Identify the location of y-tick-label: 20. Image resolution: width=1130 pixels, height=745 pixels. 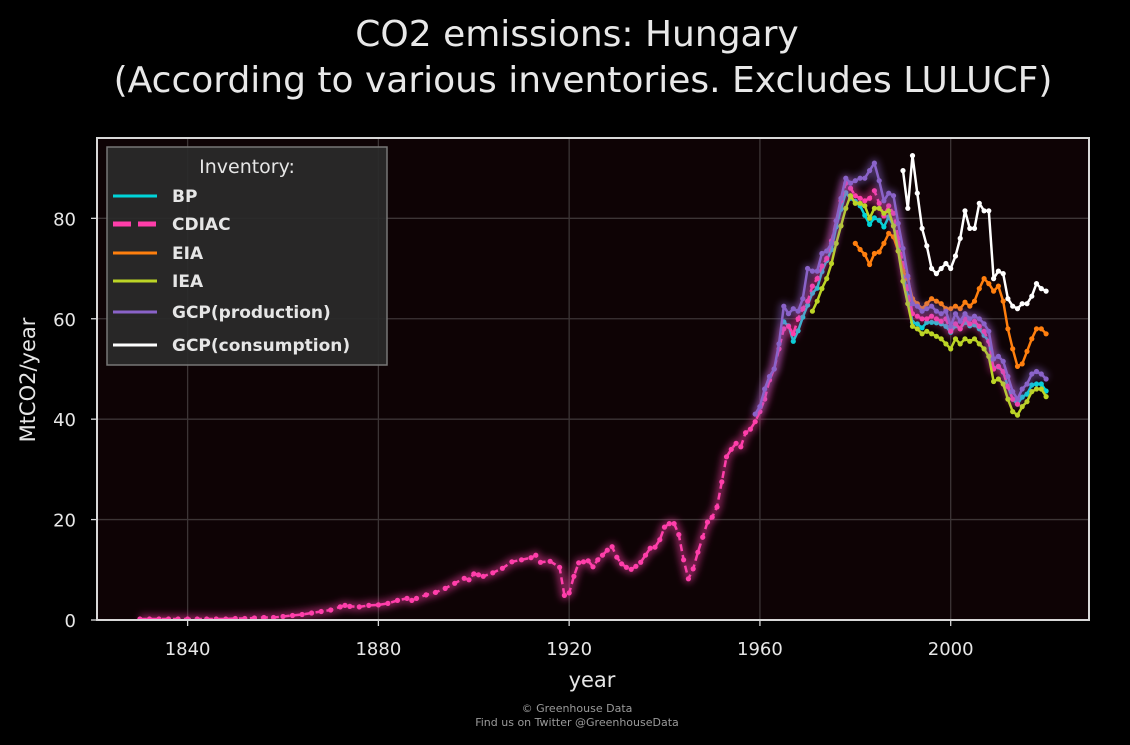
(64, 521).